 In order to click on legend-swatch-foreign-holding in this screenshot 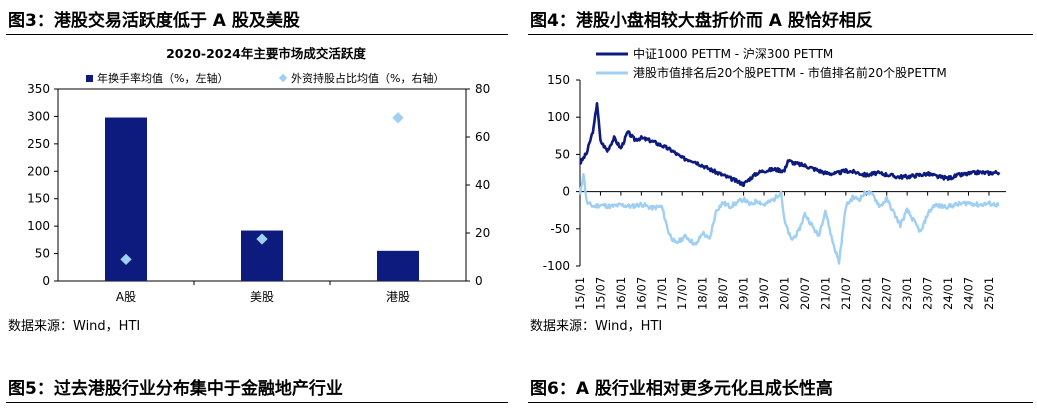, I will do `click(283, 78)`.